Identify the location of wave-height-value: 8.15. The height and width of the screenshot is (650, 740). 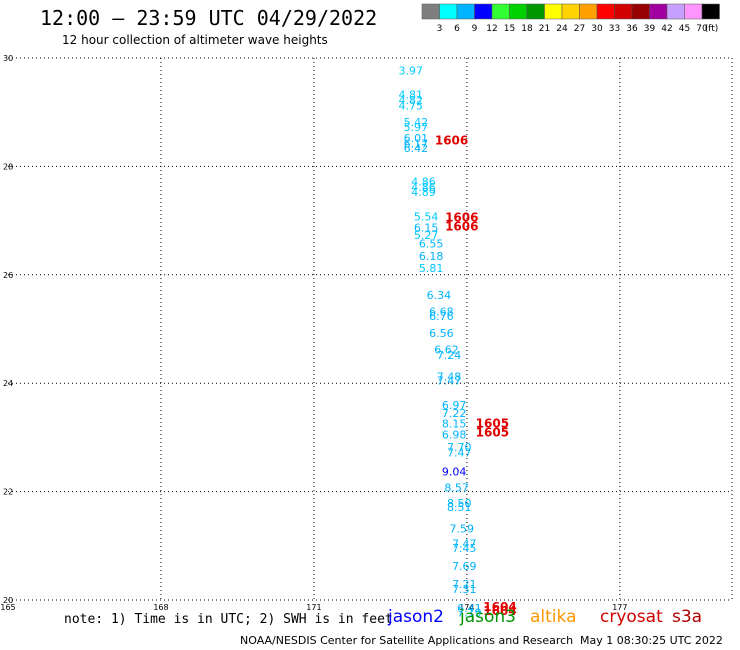
(454, 424).